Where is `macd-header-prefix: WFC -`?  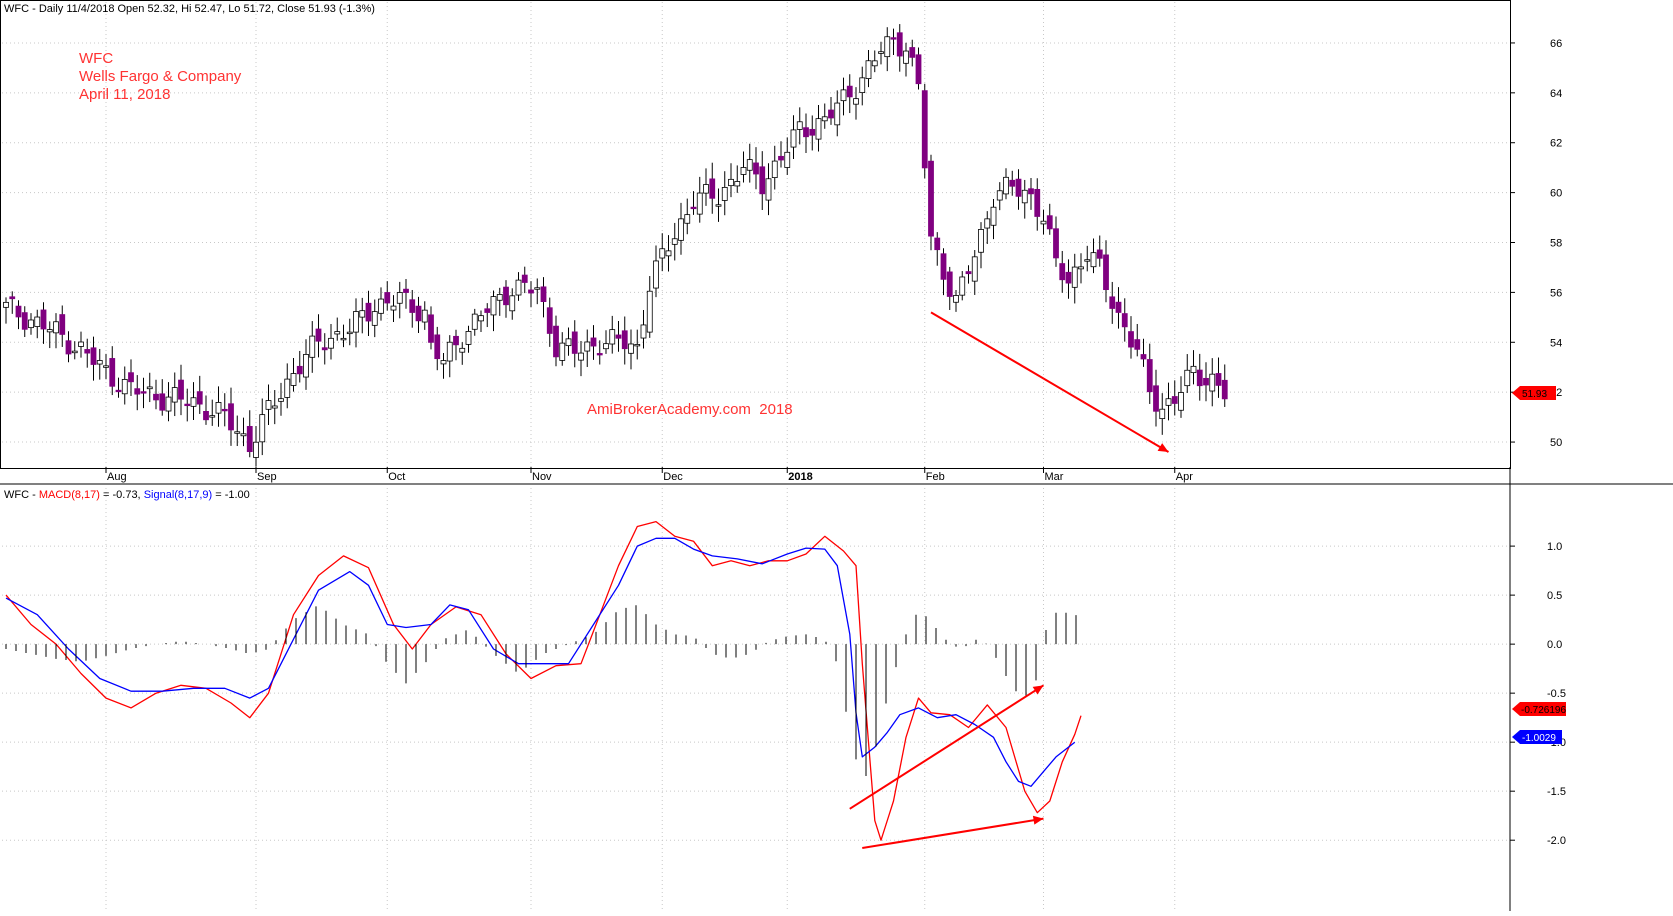 macd-header-prefix: WFC - is located at coordinates (21, 495).